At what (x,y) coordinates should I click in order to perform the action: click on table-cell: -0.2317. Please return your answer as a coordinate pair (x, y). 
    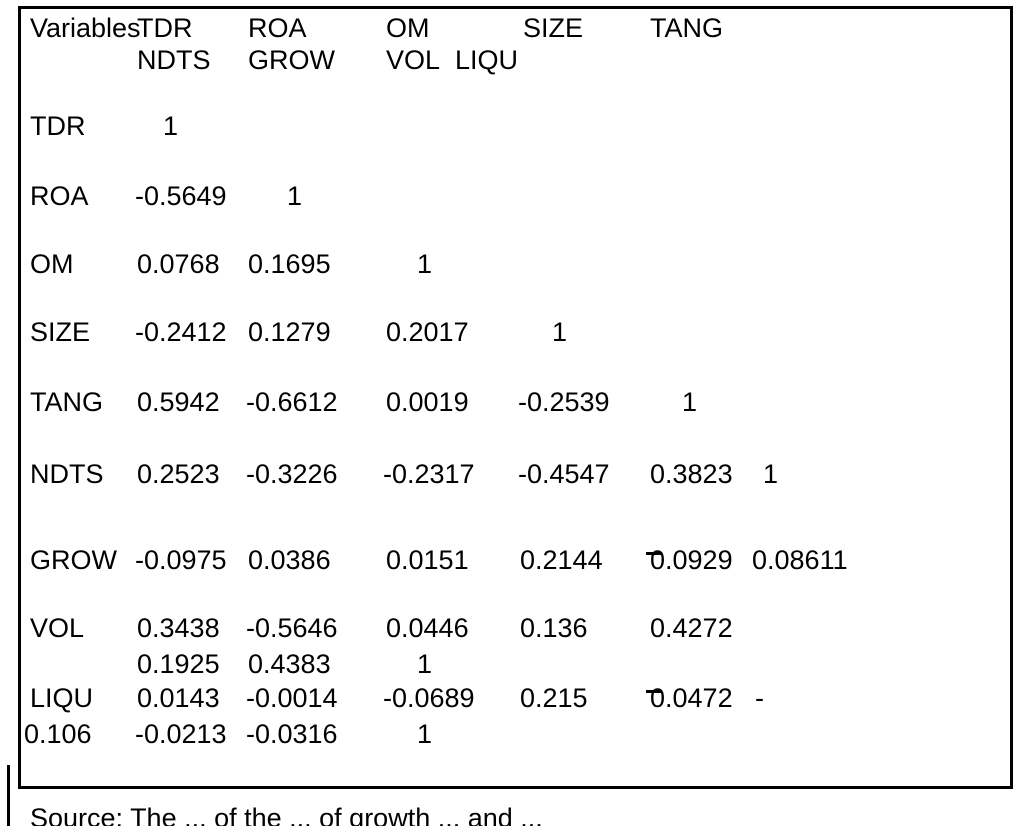
    Looking at the image, I should click on (429, 474).